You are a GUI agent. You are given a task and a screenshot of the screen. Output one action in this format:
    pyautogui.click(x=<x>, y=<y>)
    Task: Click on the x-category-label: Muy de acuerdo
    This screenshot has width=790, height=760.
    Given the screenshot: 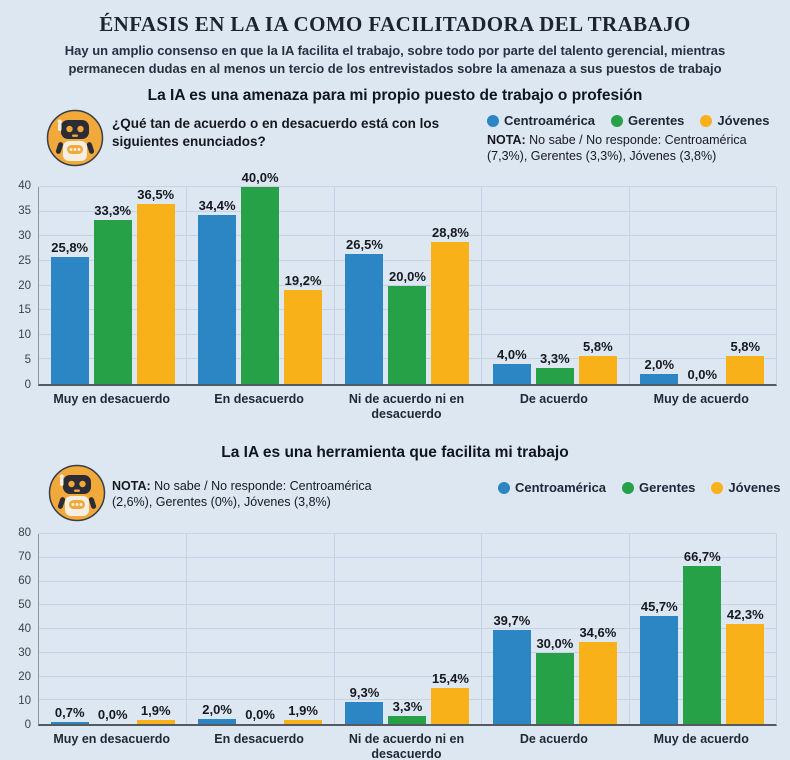 What is the action you would take?
    pyautogui.click(x=701, y=739)
    